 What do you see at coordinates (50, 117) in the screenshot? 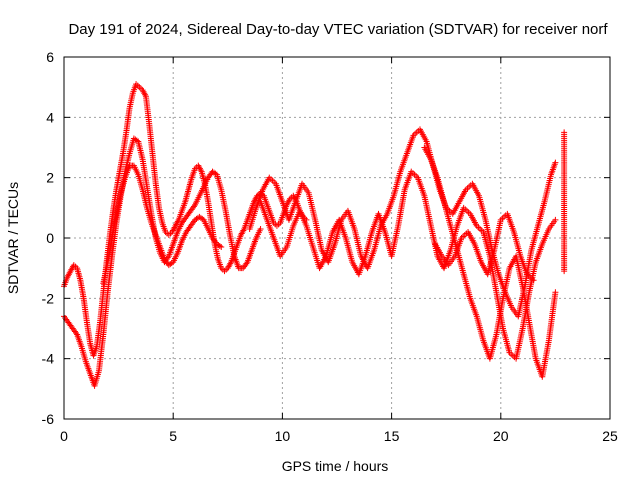
I see `y-tick-label: 4` at bounding box center [50, 117].